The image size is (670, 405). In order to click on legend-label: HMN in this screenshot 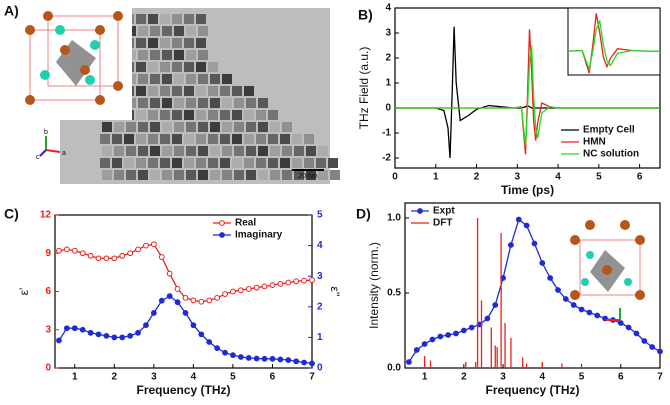, I will do `click(594, 142)`.